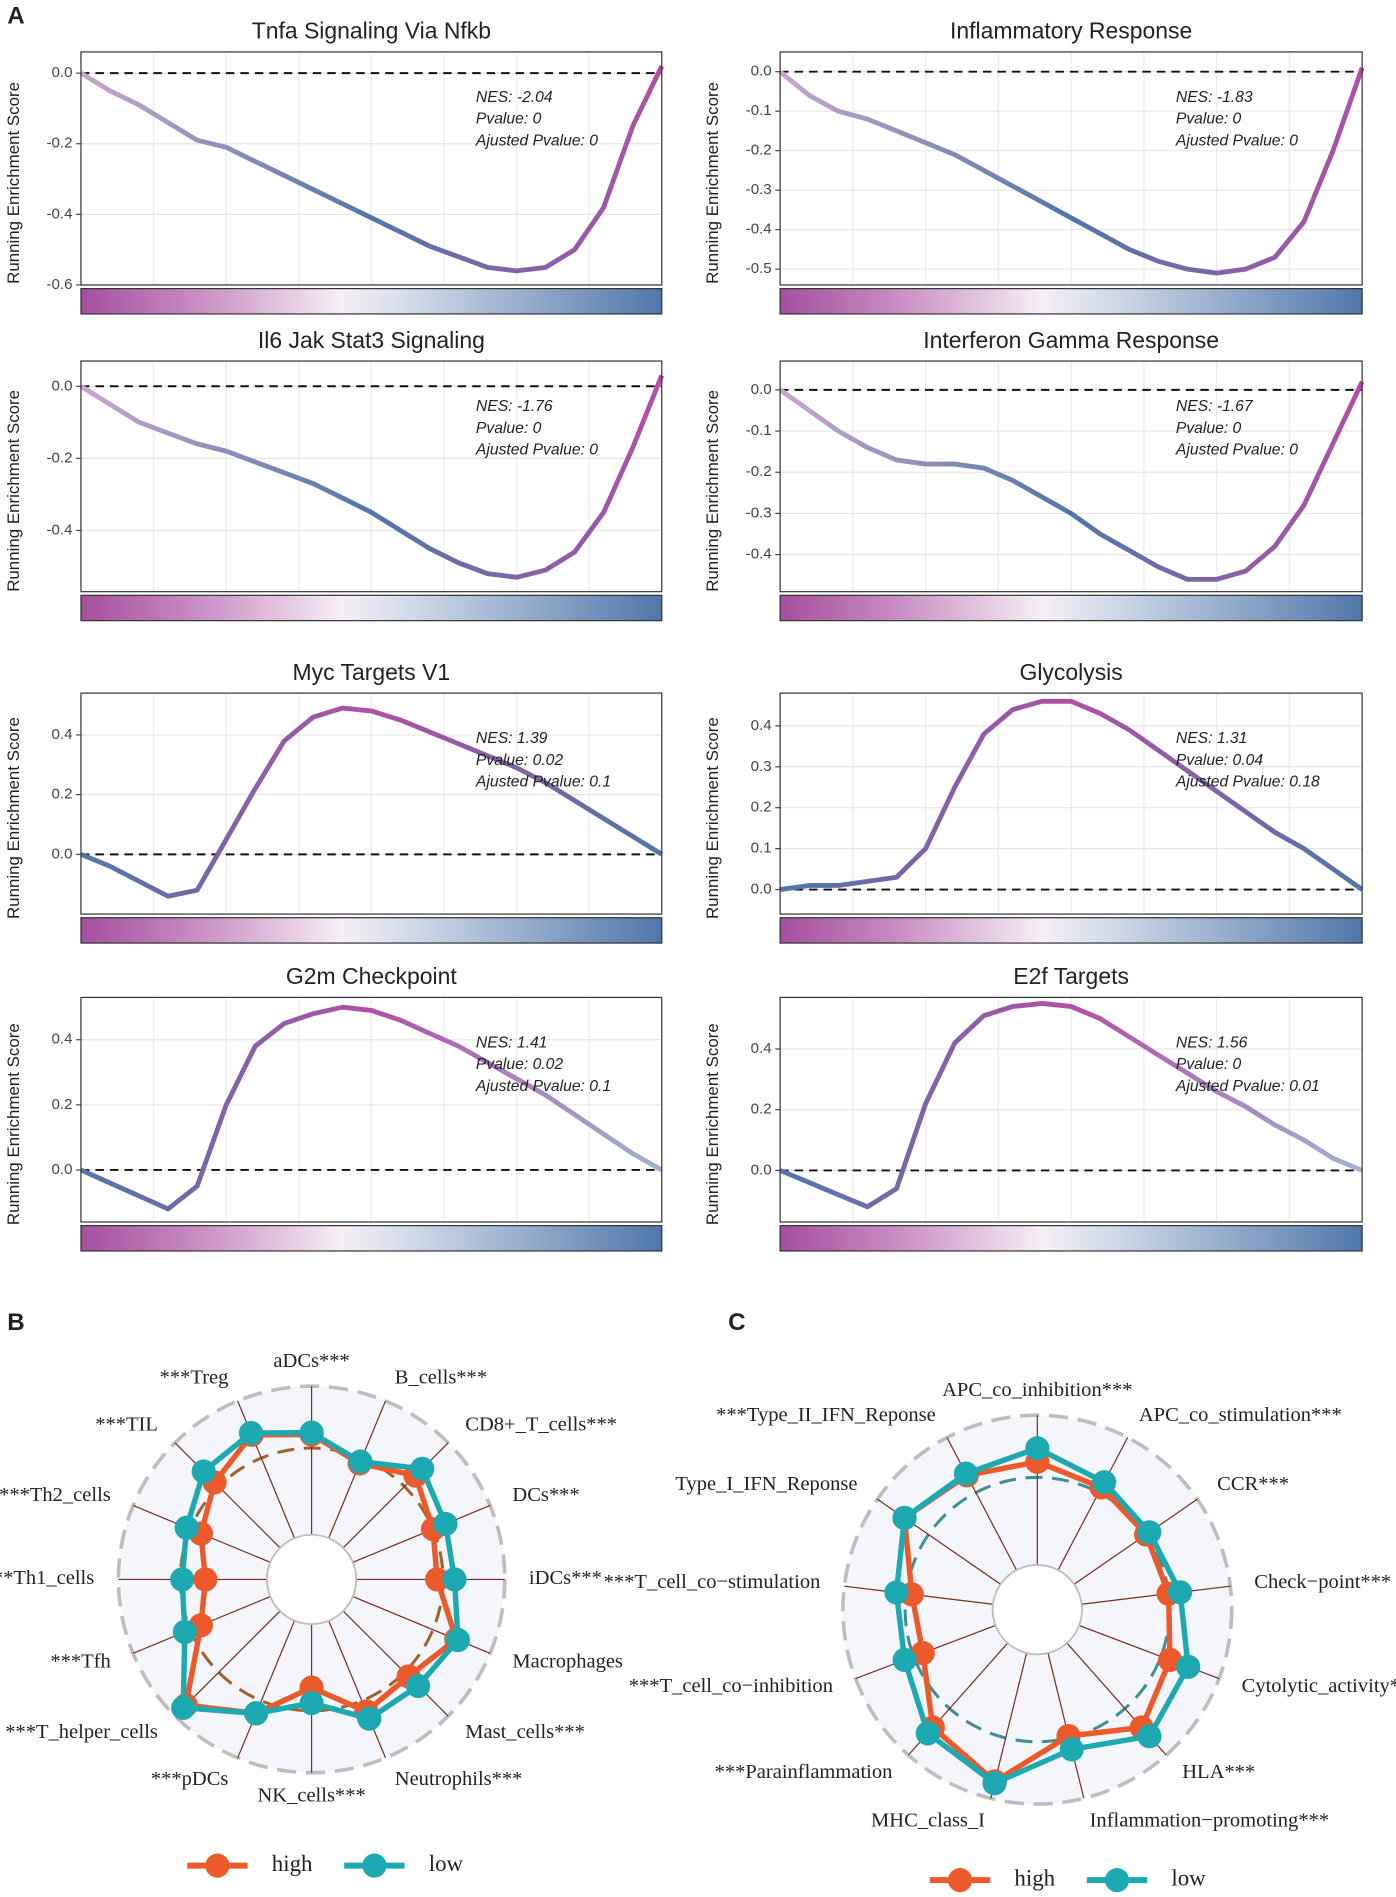 This screenshot has width=1396, height=1897. I want to click on panel-letter: C, so click(736, 1322).